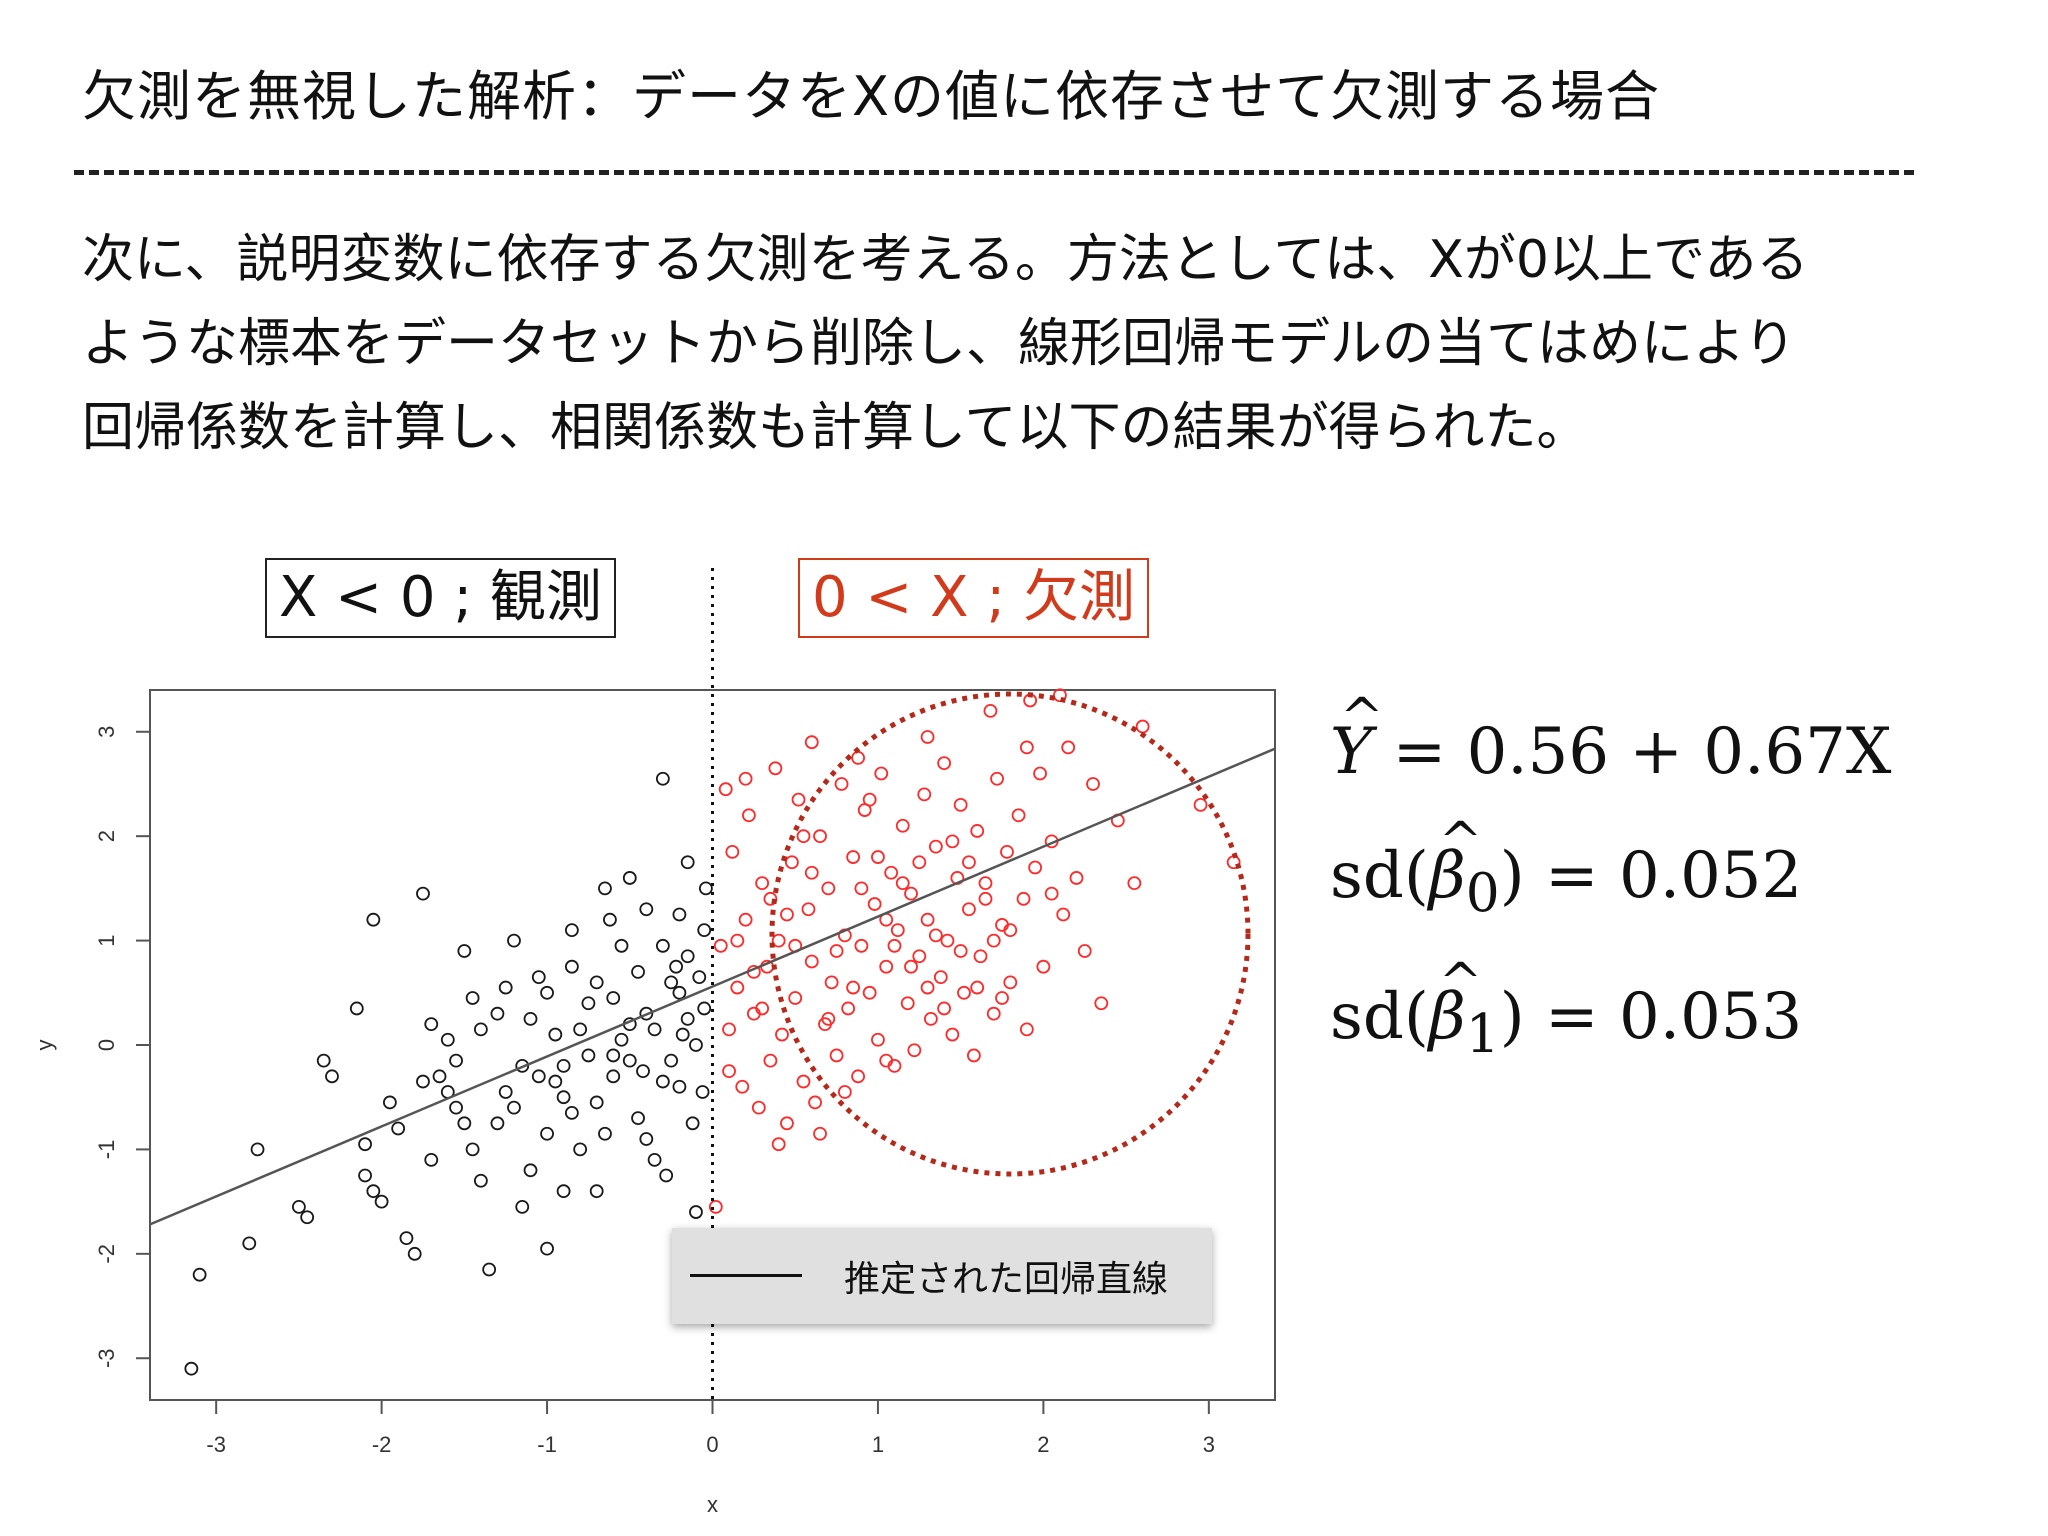 The height and width of the screenshot is (1536, 2048). What do you see at coordinates (994, 172) in the screenshot?
I see `title-divider` at bounding box center [994, 172].